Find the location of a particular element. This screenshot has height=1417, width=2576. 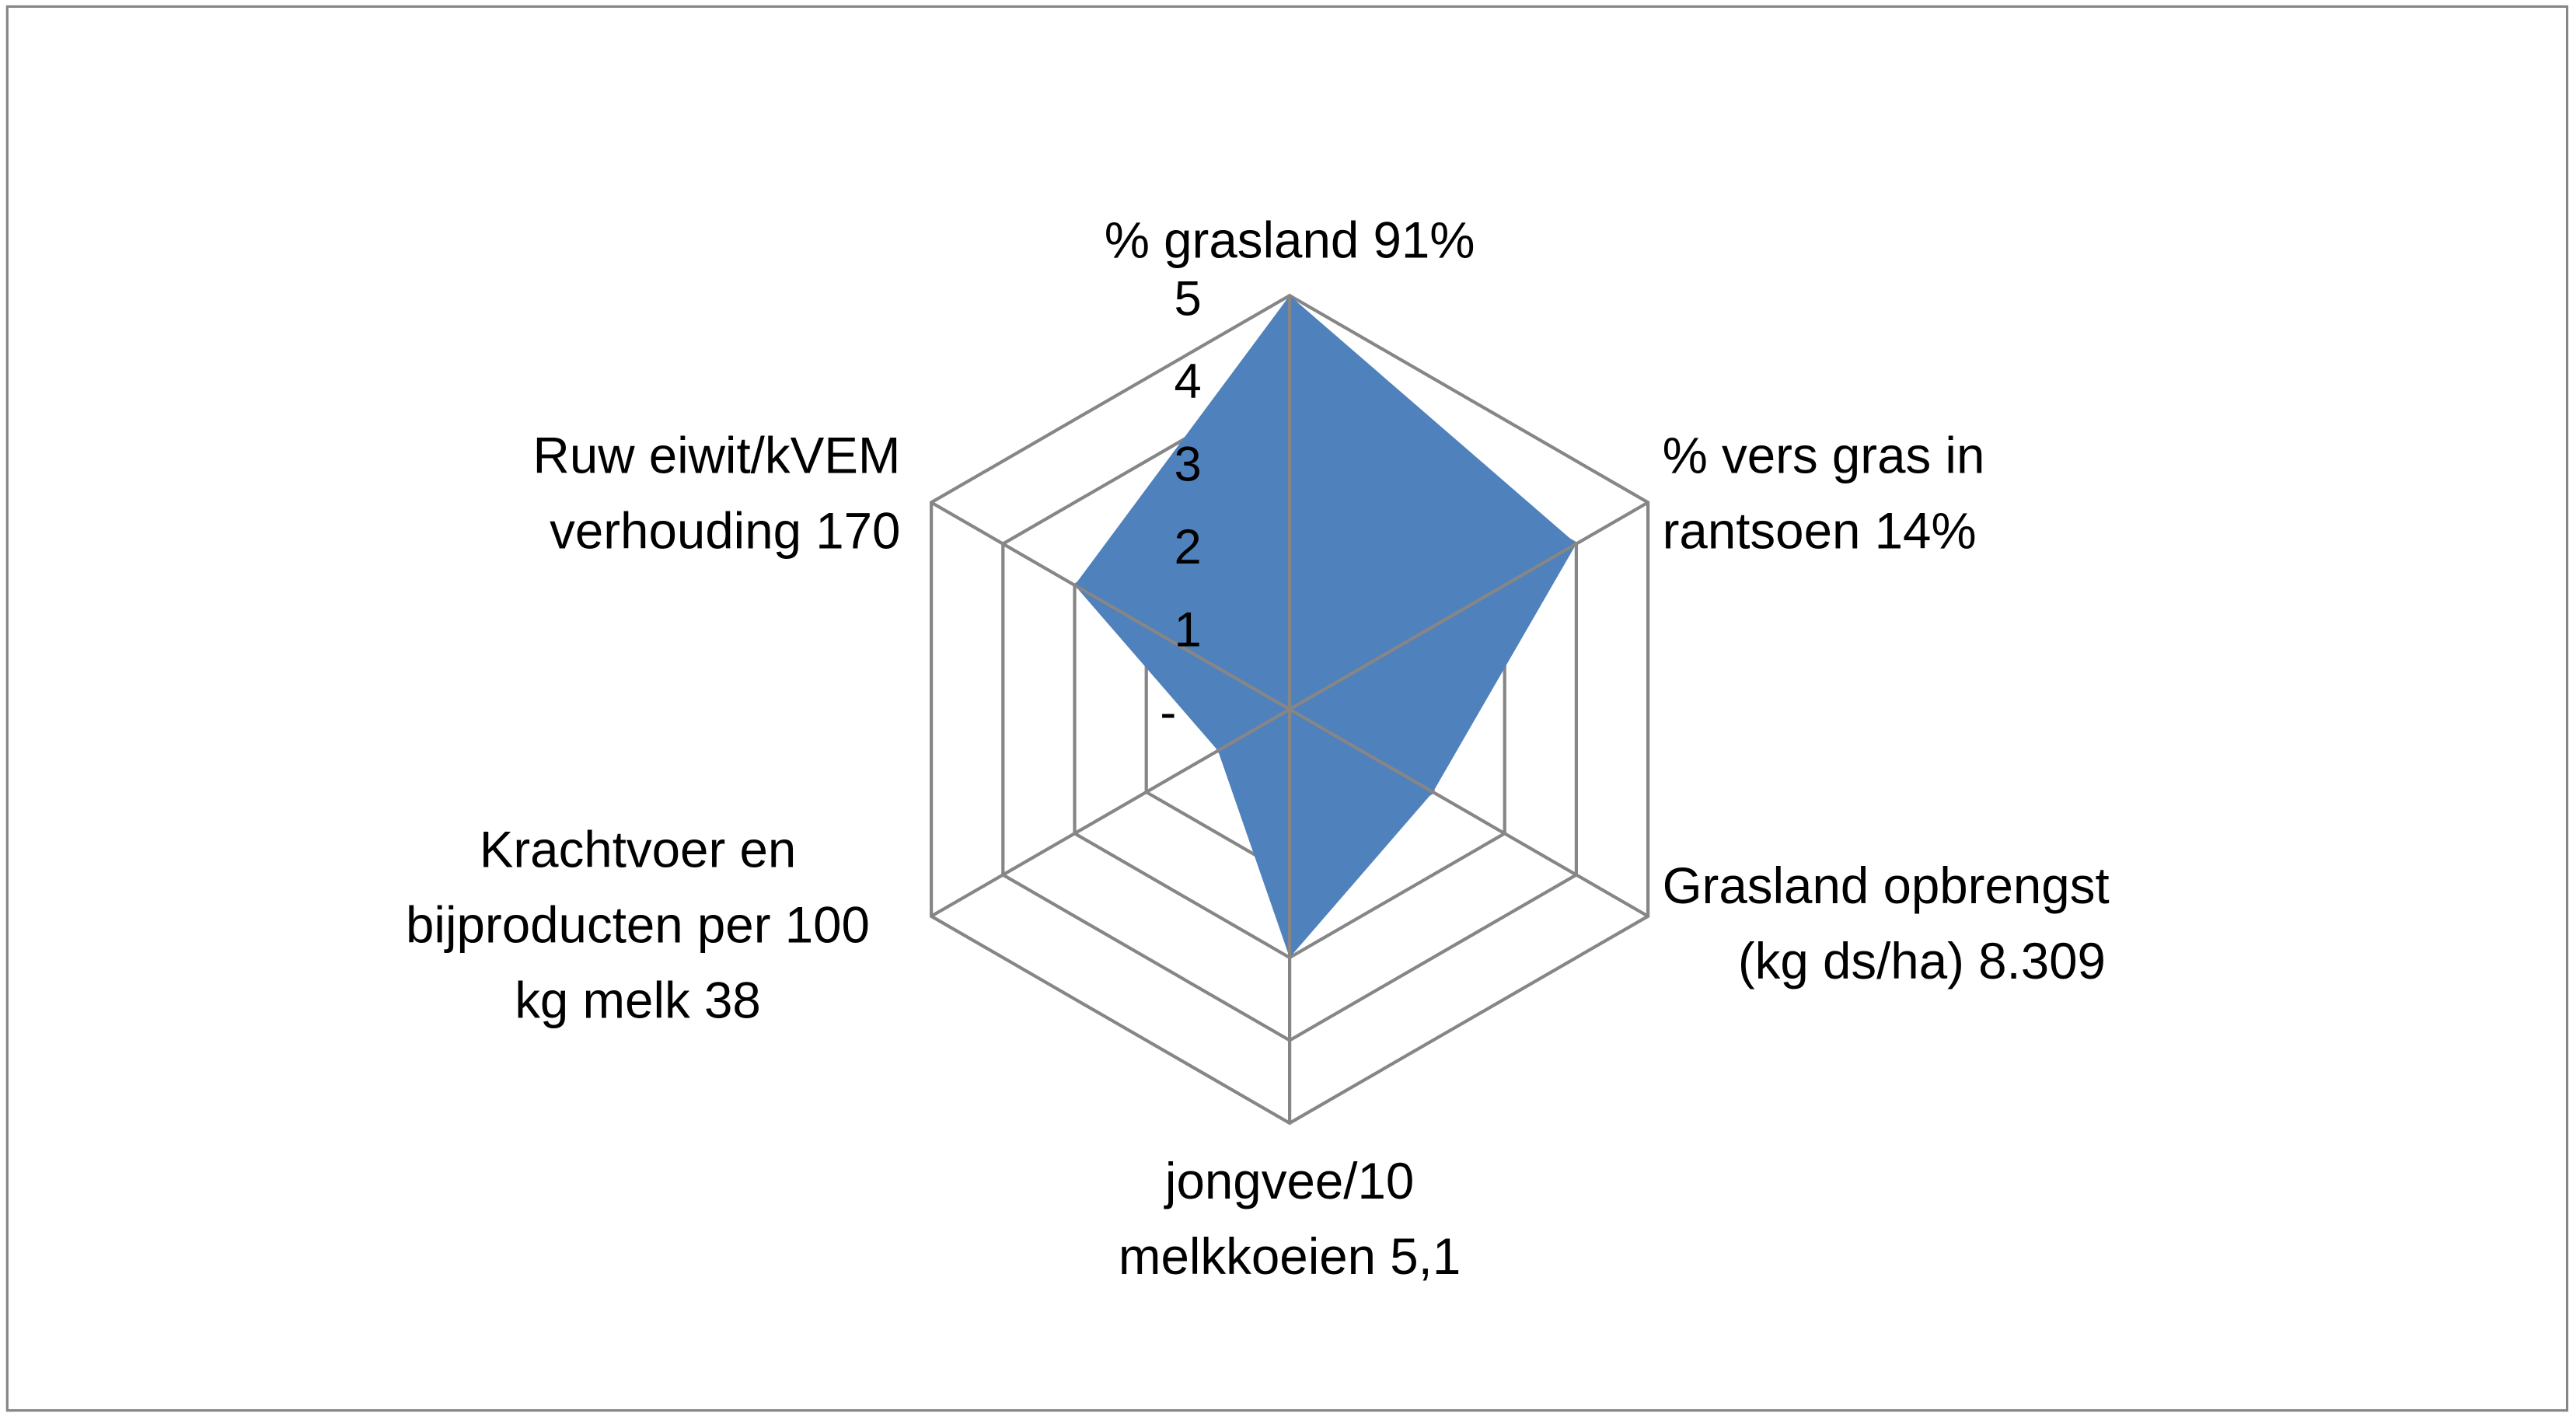

tick-label: 1 is located at coordinates (1188, 629).